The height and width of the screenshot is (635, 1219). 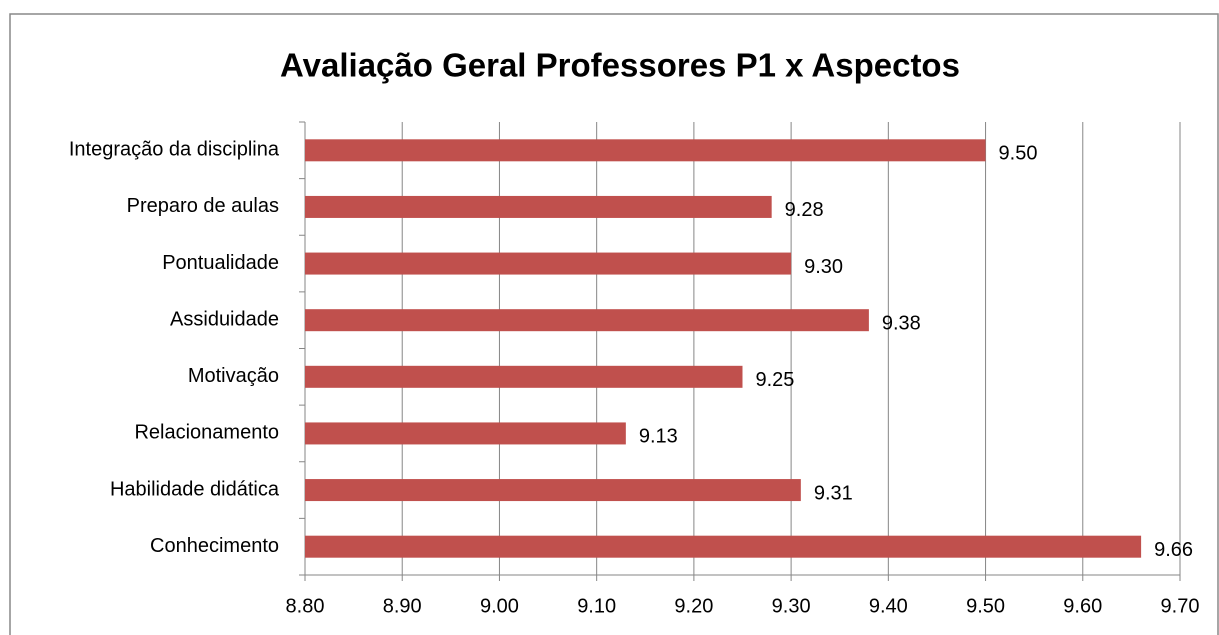 What do you see at coordinates (833, 493) in the screenshot?
I see `data-label: 9.31` at bounding box center [833, 493].